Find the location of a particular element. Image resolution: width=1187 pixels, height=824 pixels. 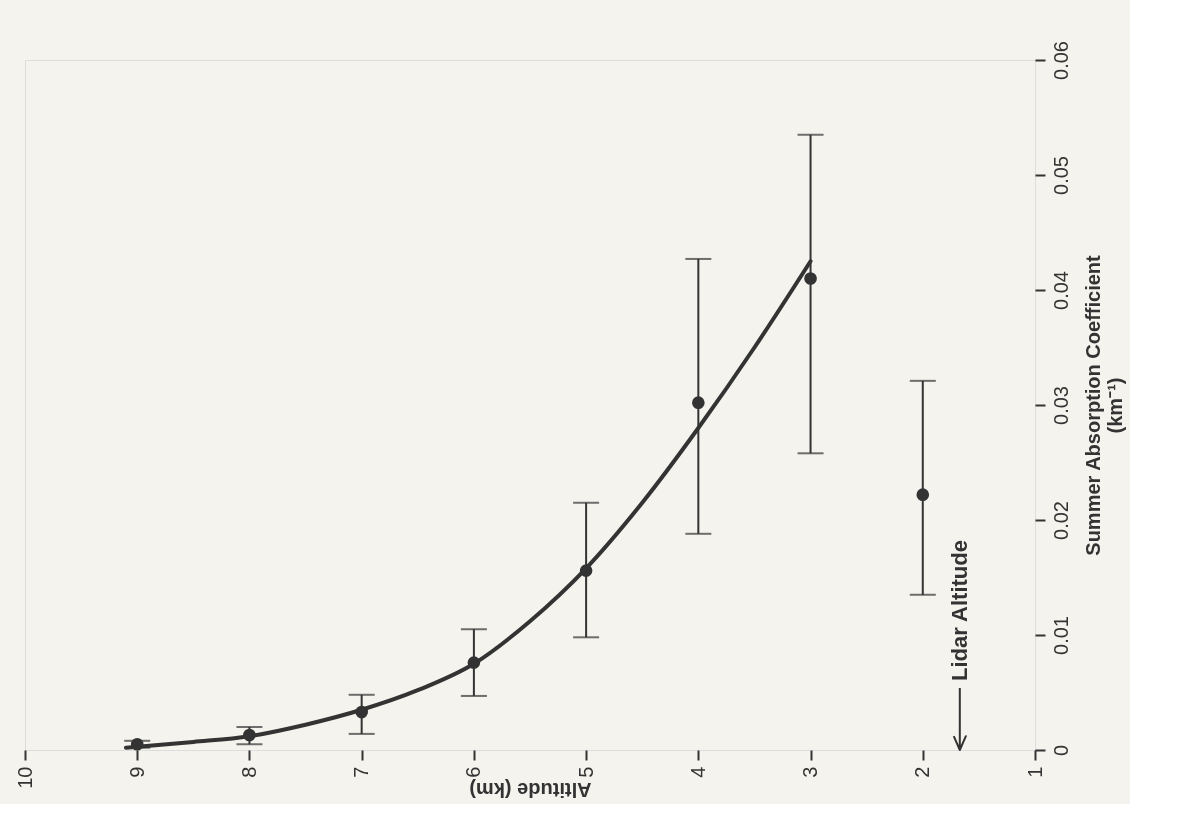

y-axis-title: Summer Absorption Coefficient (km⁻¹) is located at coordinates (1103, 405).